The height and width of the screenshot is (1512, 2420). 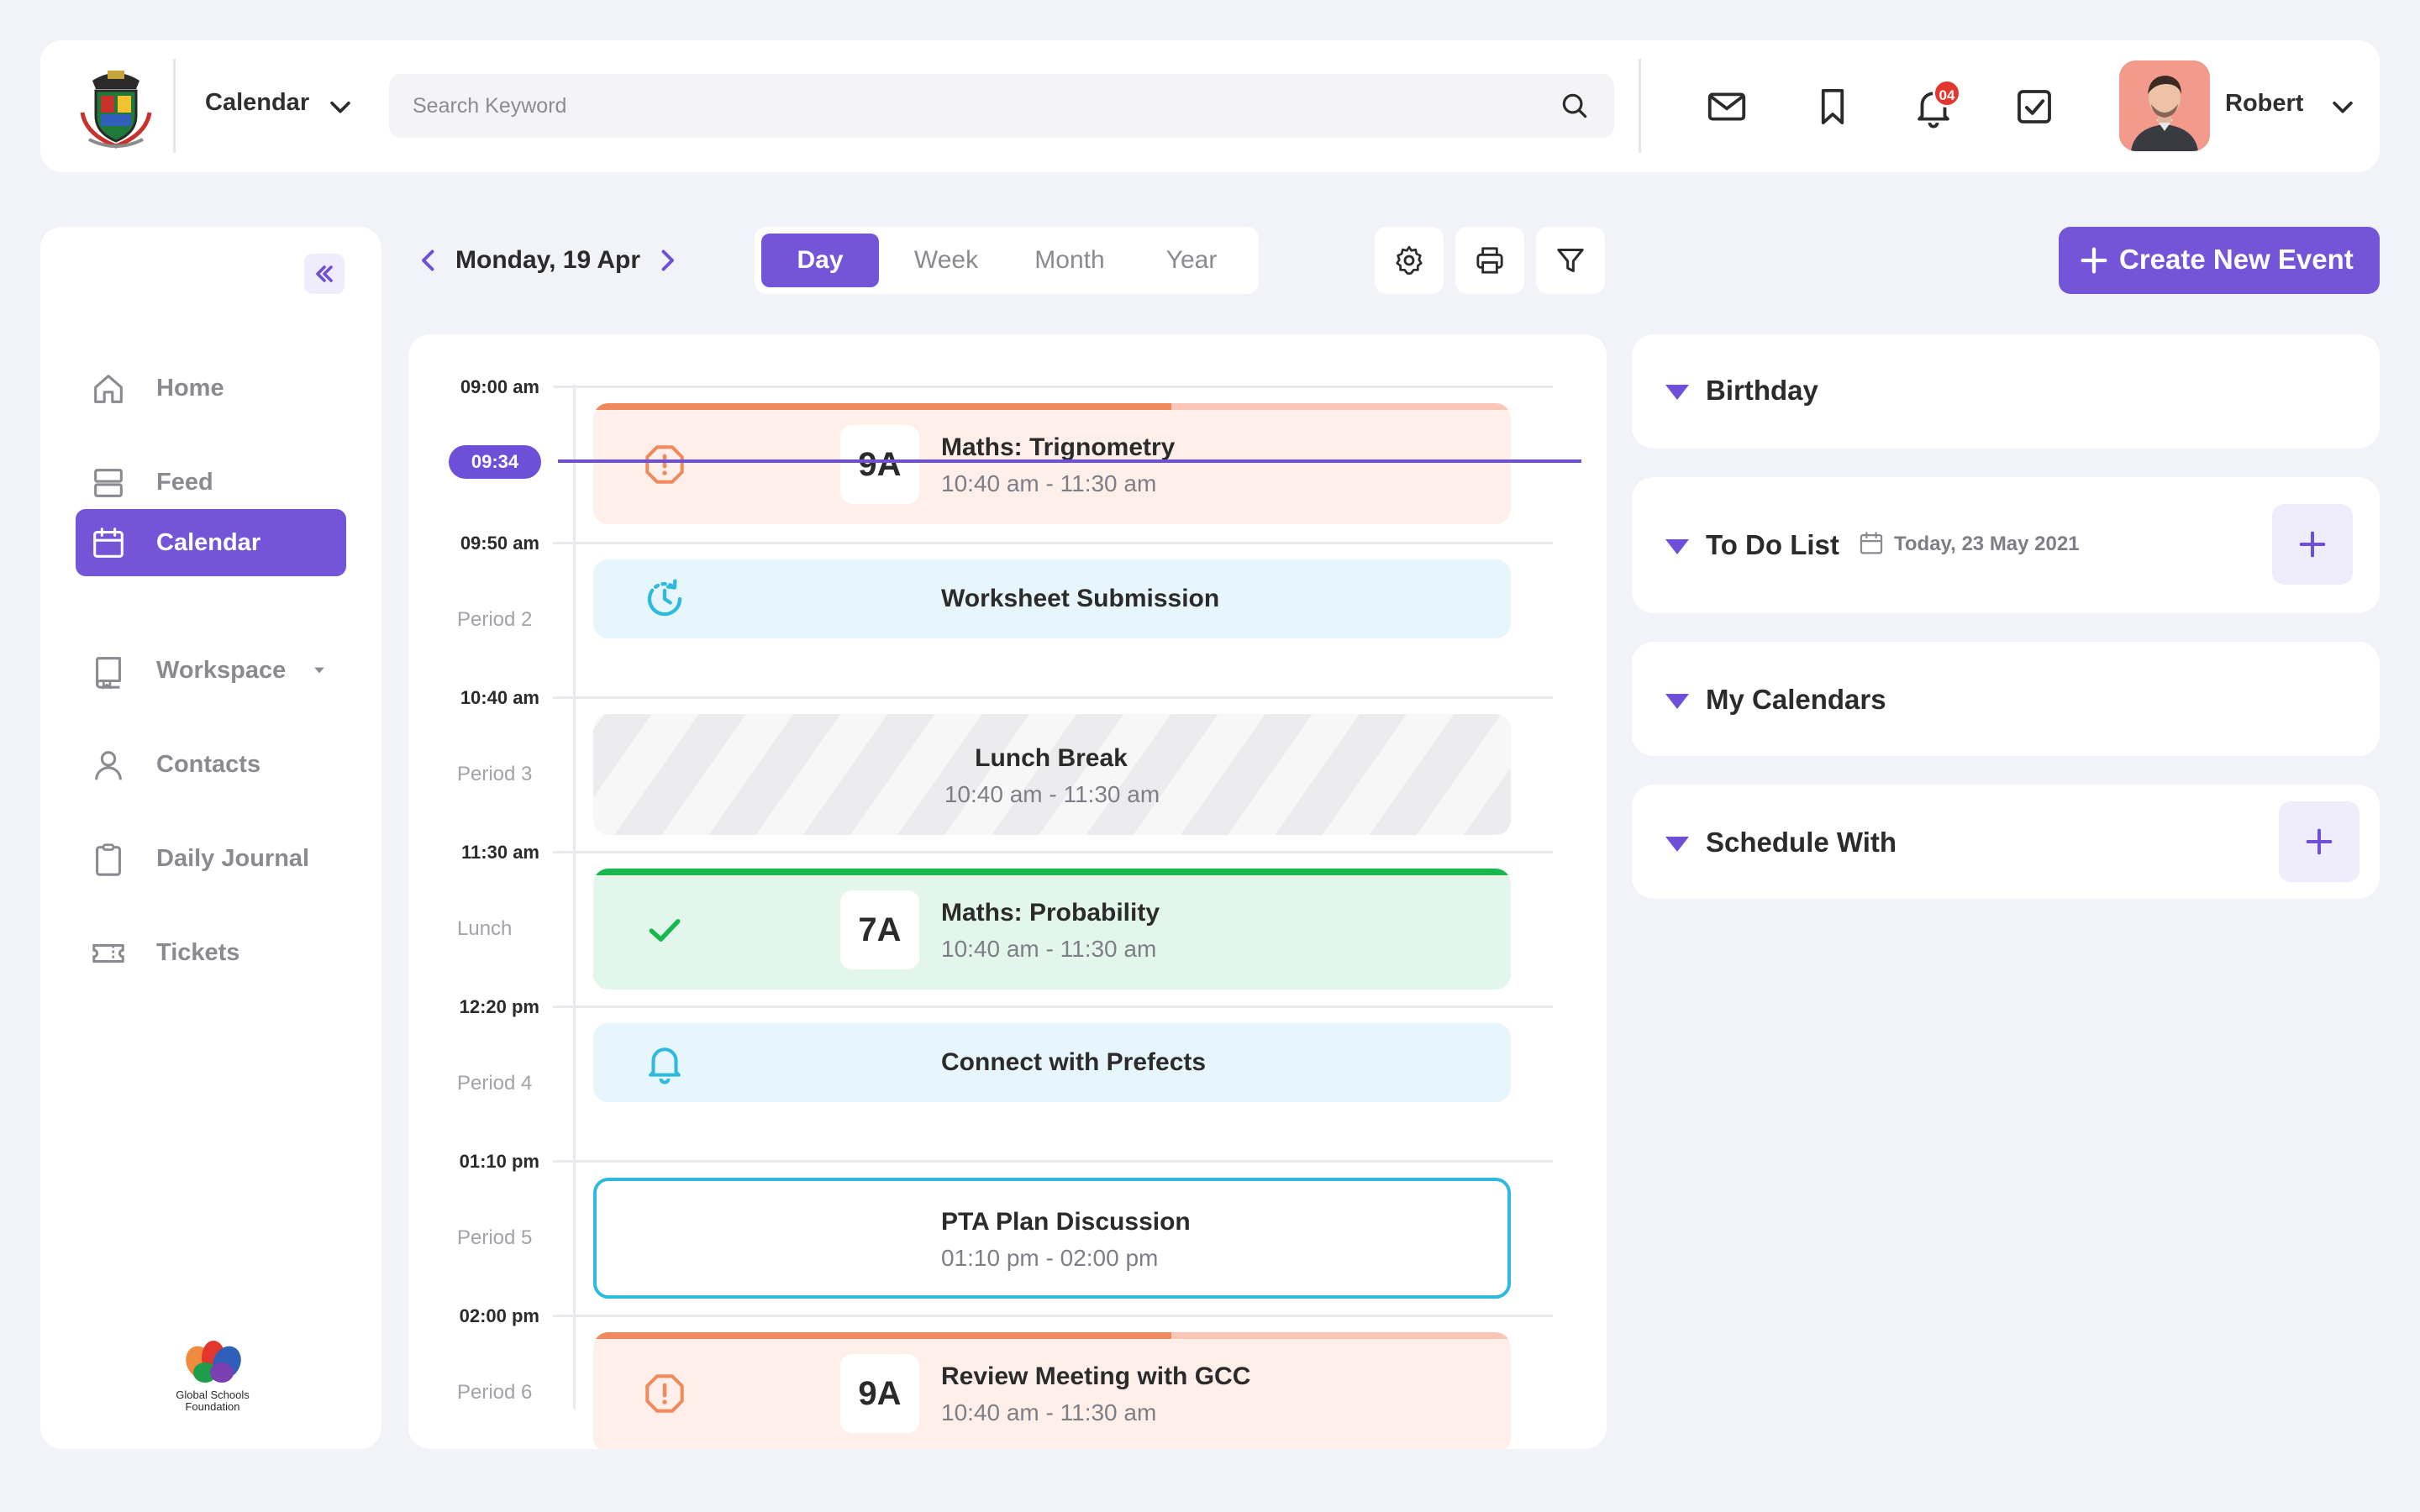 I want to click on next-day-button, so click(x=667, y=260).